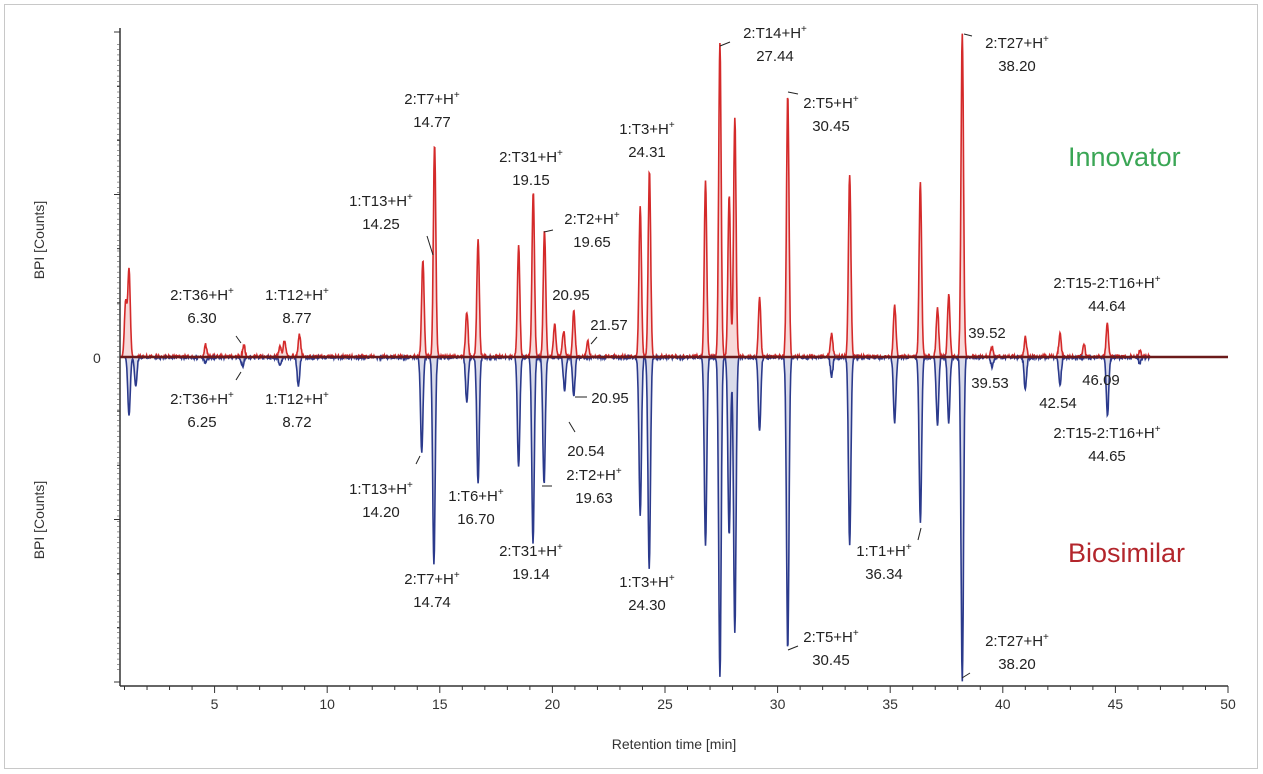  Describe the element at coordinates (665, 704) in the screenshot. I see `x-tick-label: 25` at that location.